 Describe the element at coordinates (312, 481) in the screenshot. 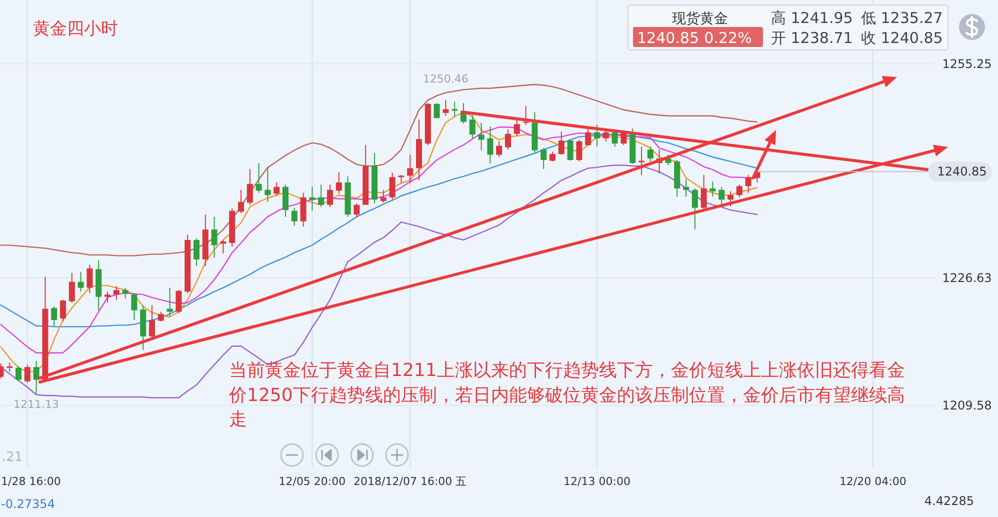

I see `x-tick-label: 12/05 20:00` at that location.